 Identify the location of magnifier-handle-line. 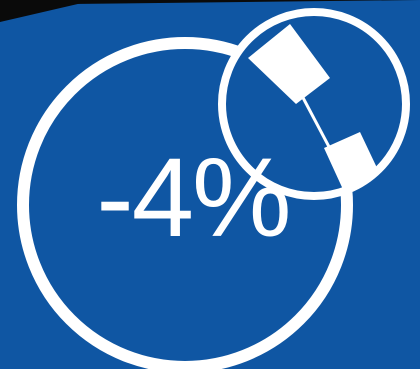
(318, 126).